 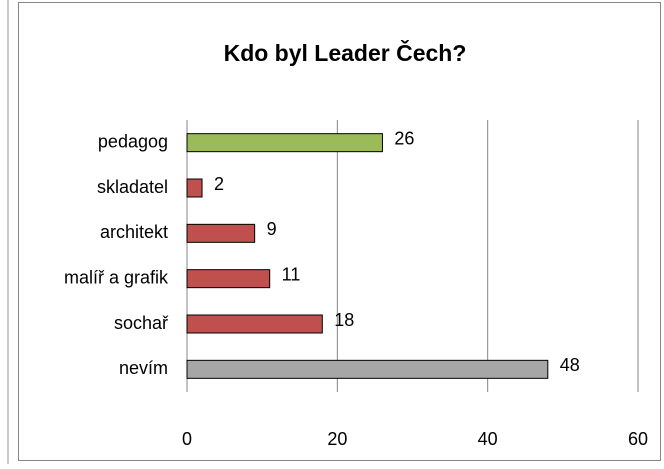 What do you see at coordinates (219, 184) in the screenshot?
I see `data-label: 2` at bounding box center [219, 184].